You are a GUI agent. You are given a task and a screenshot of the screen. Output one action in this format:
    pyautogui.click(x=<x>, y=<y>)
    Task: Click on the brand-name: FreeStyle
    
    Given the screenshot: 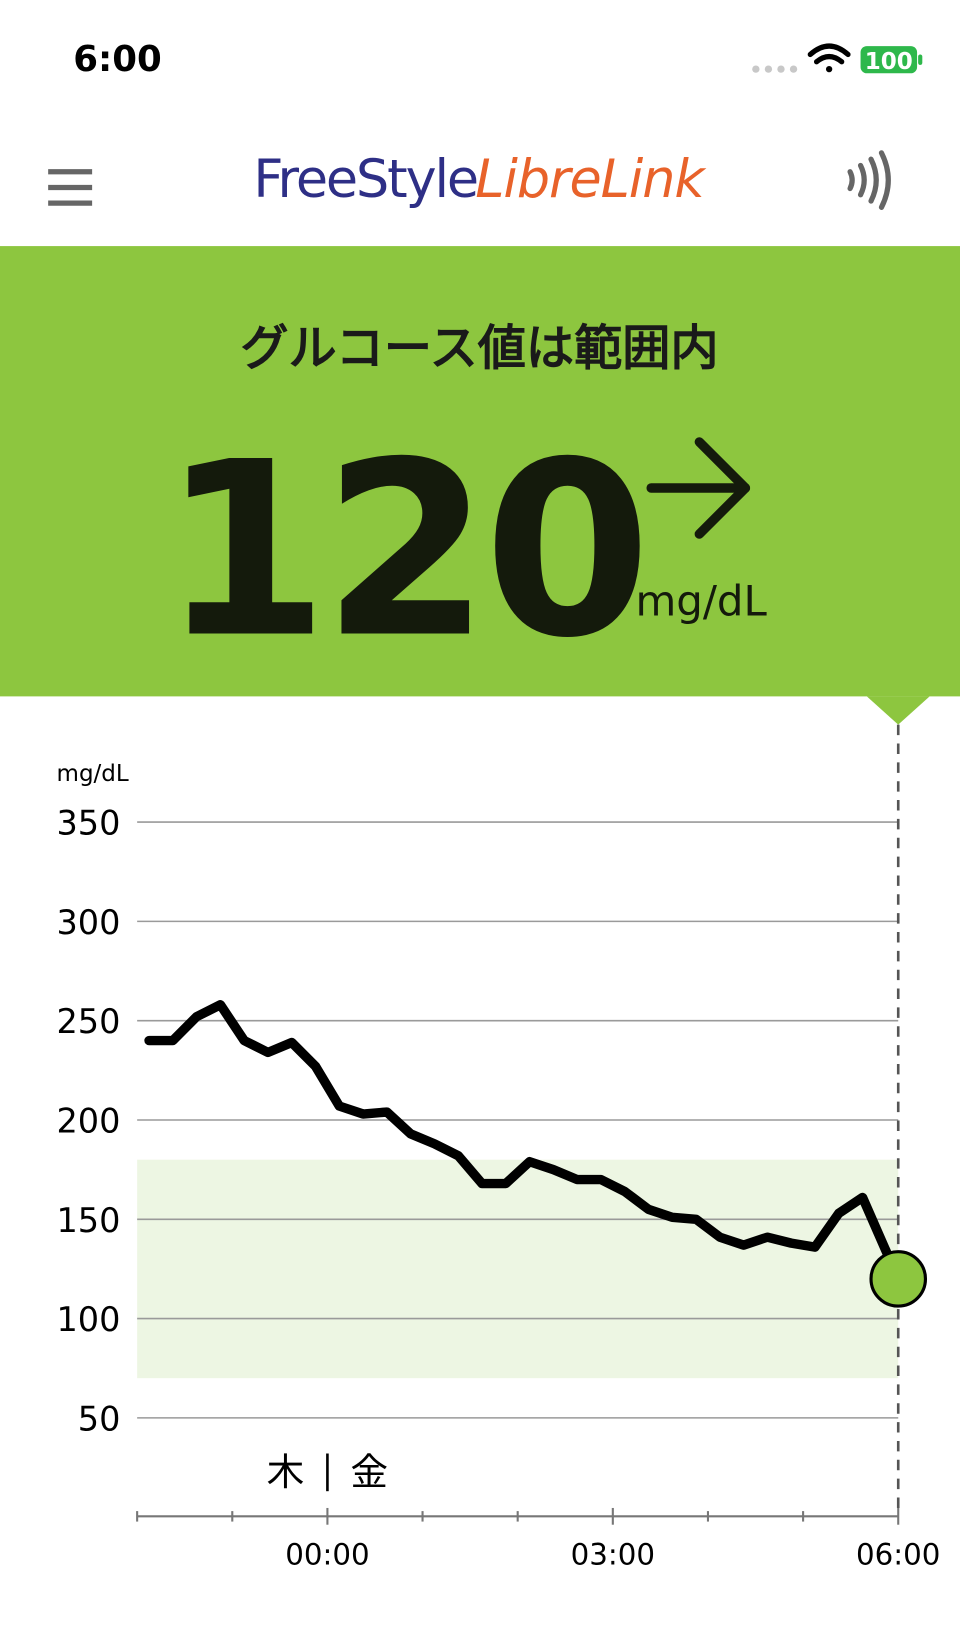 What is the action you would take?
    pyautogui.click(x=365, y=179)
    